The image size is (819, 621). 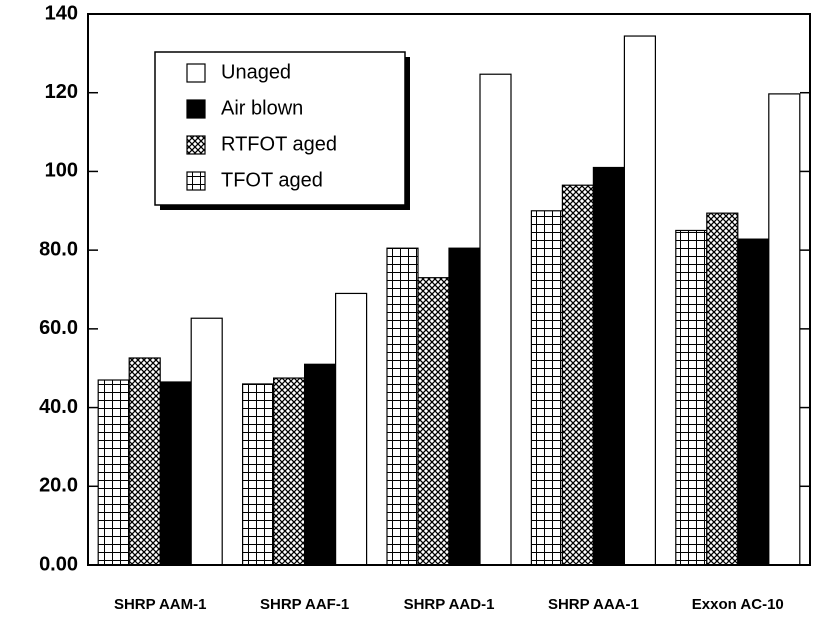 I want to click on x-tick-label: SHRP AAD-1, so click(x=449, y=604).